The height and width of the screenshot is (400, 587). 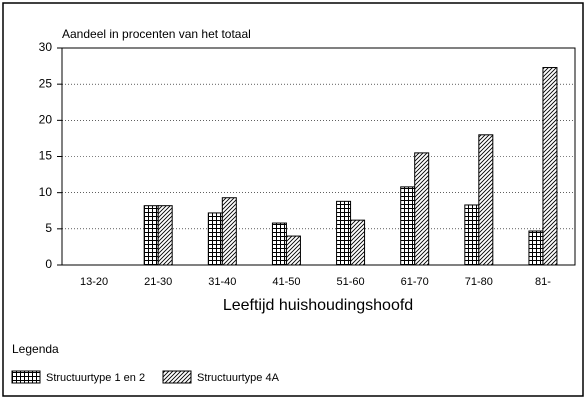 I want to click on y-tick-label: 0, so click(x=48, y=264).